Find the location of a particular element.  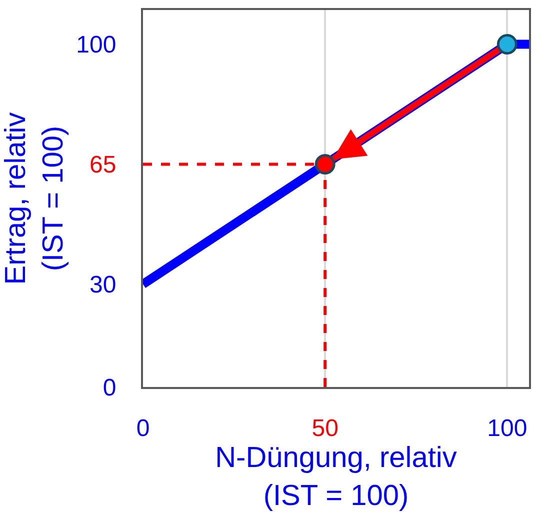

x-axis-title: N-Düngung, relativ (IST = 100) is located at coordinates (336, 477).